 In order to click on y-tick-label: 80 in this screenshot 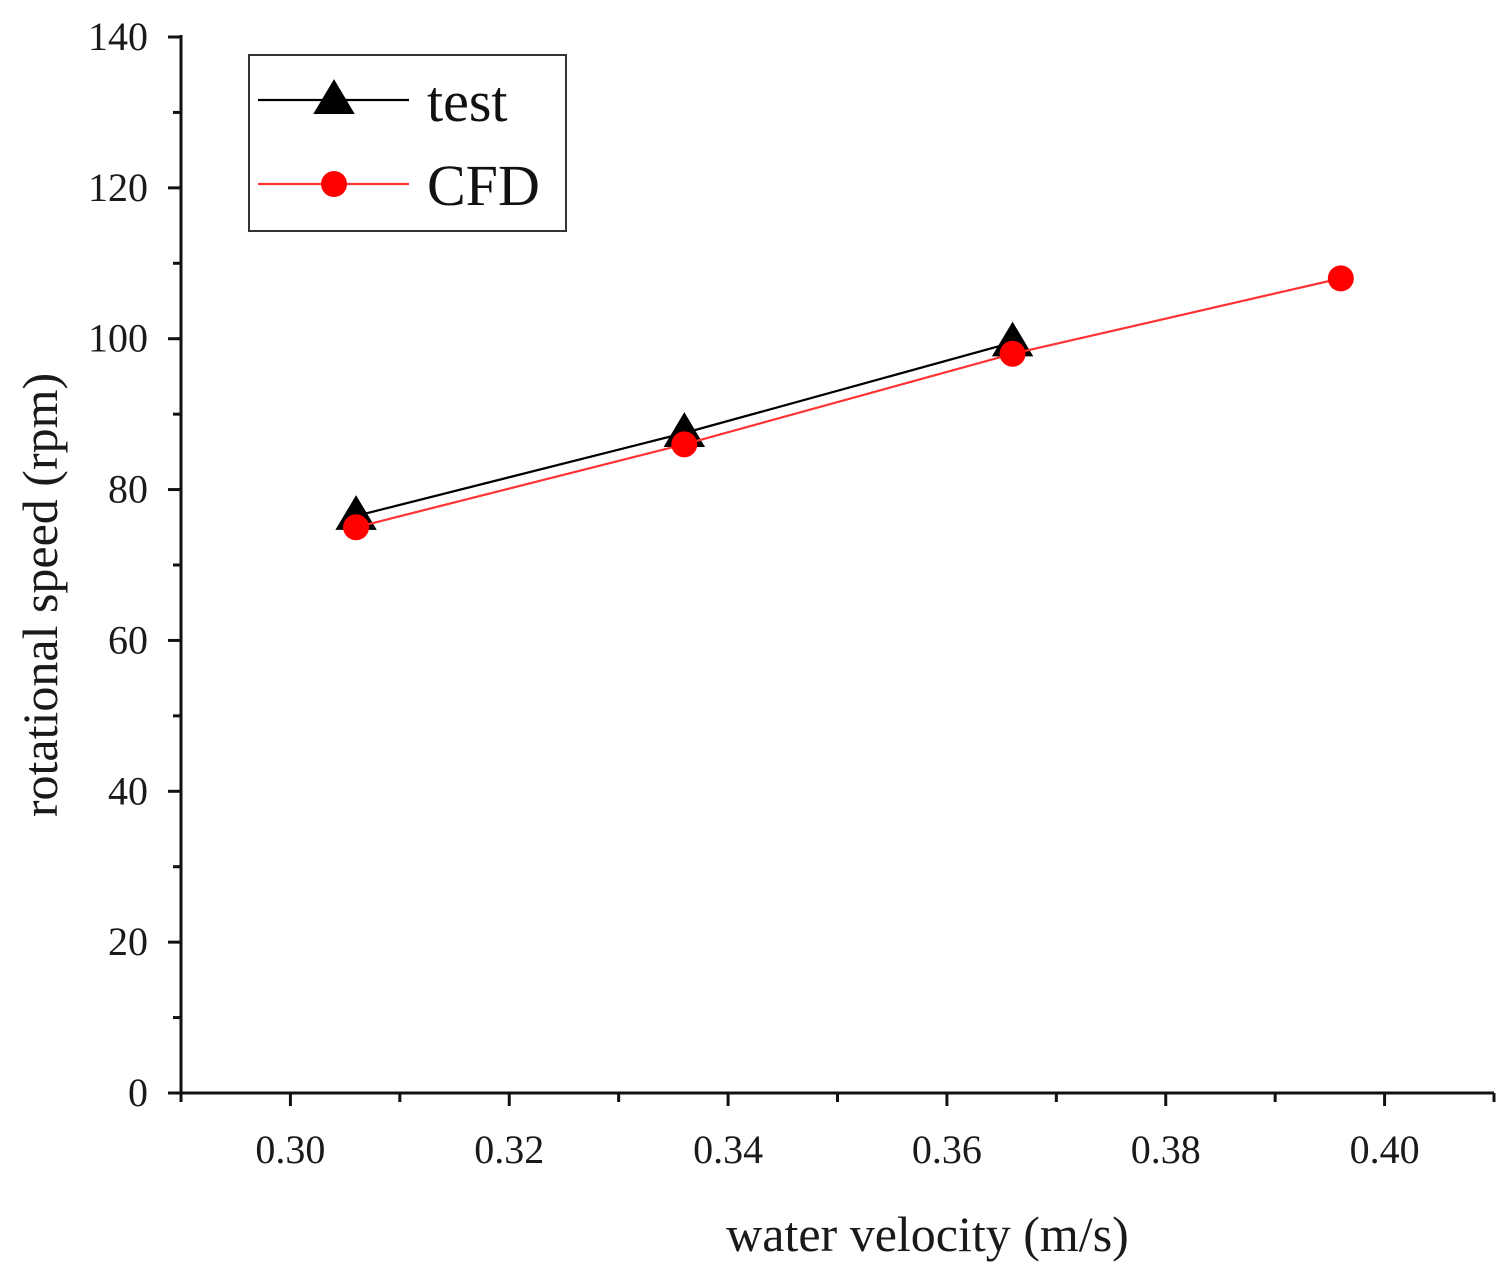, I will do `click(128, 489)`.